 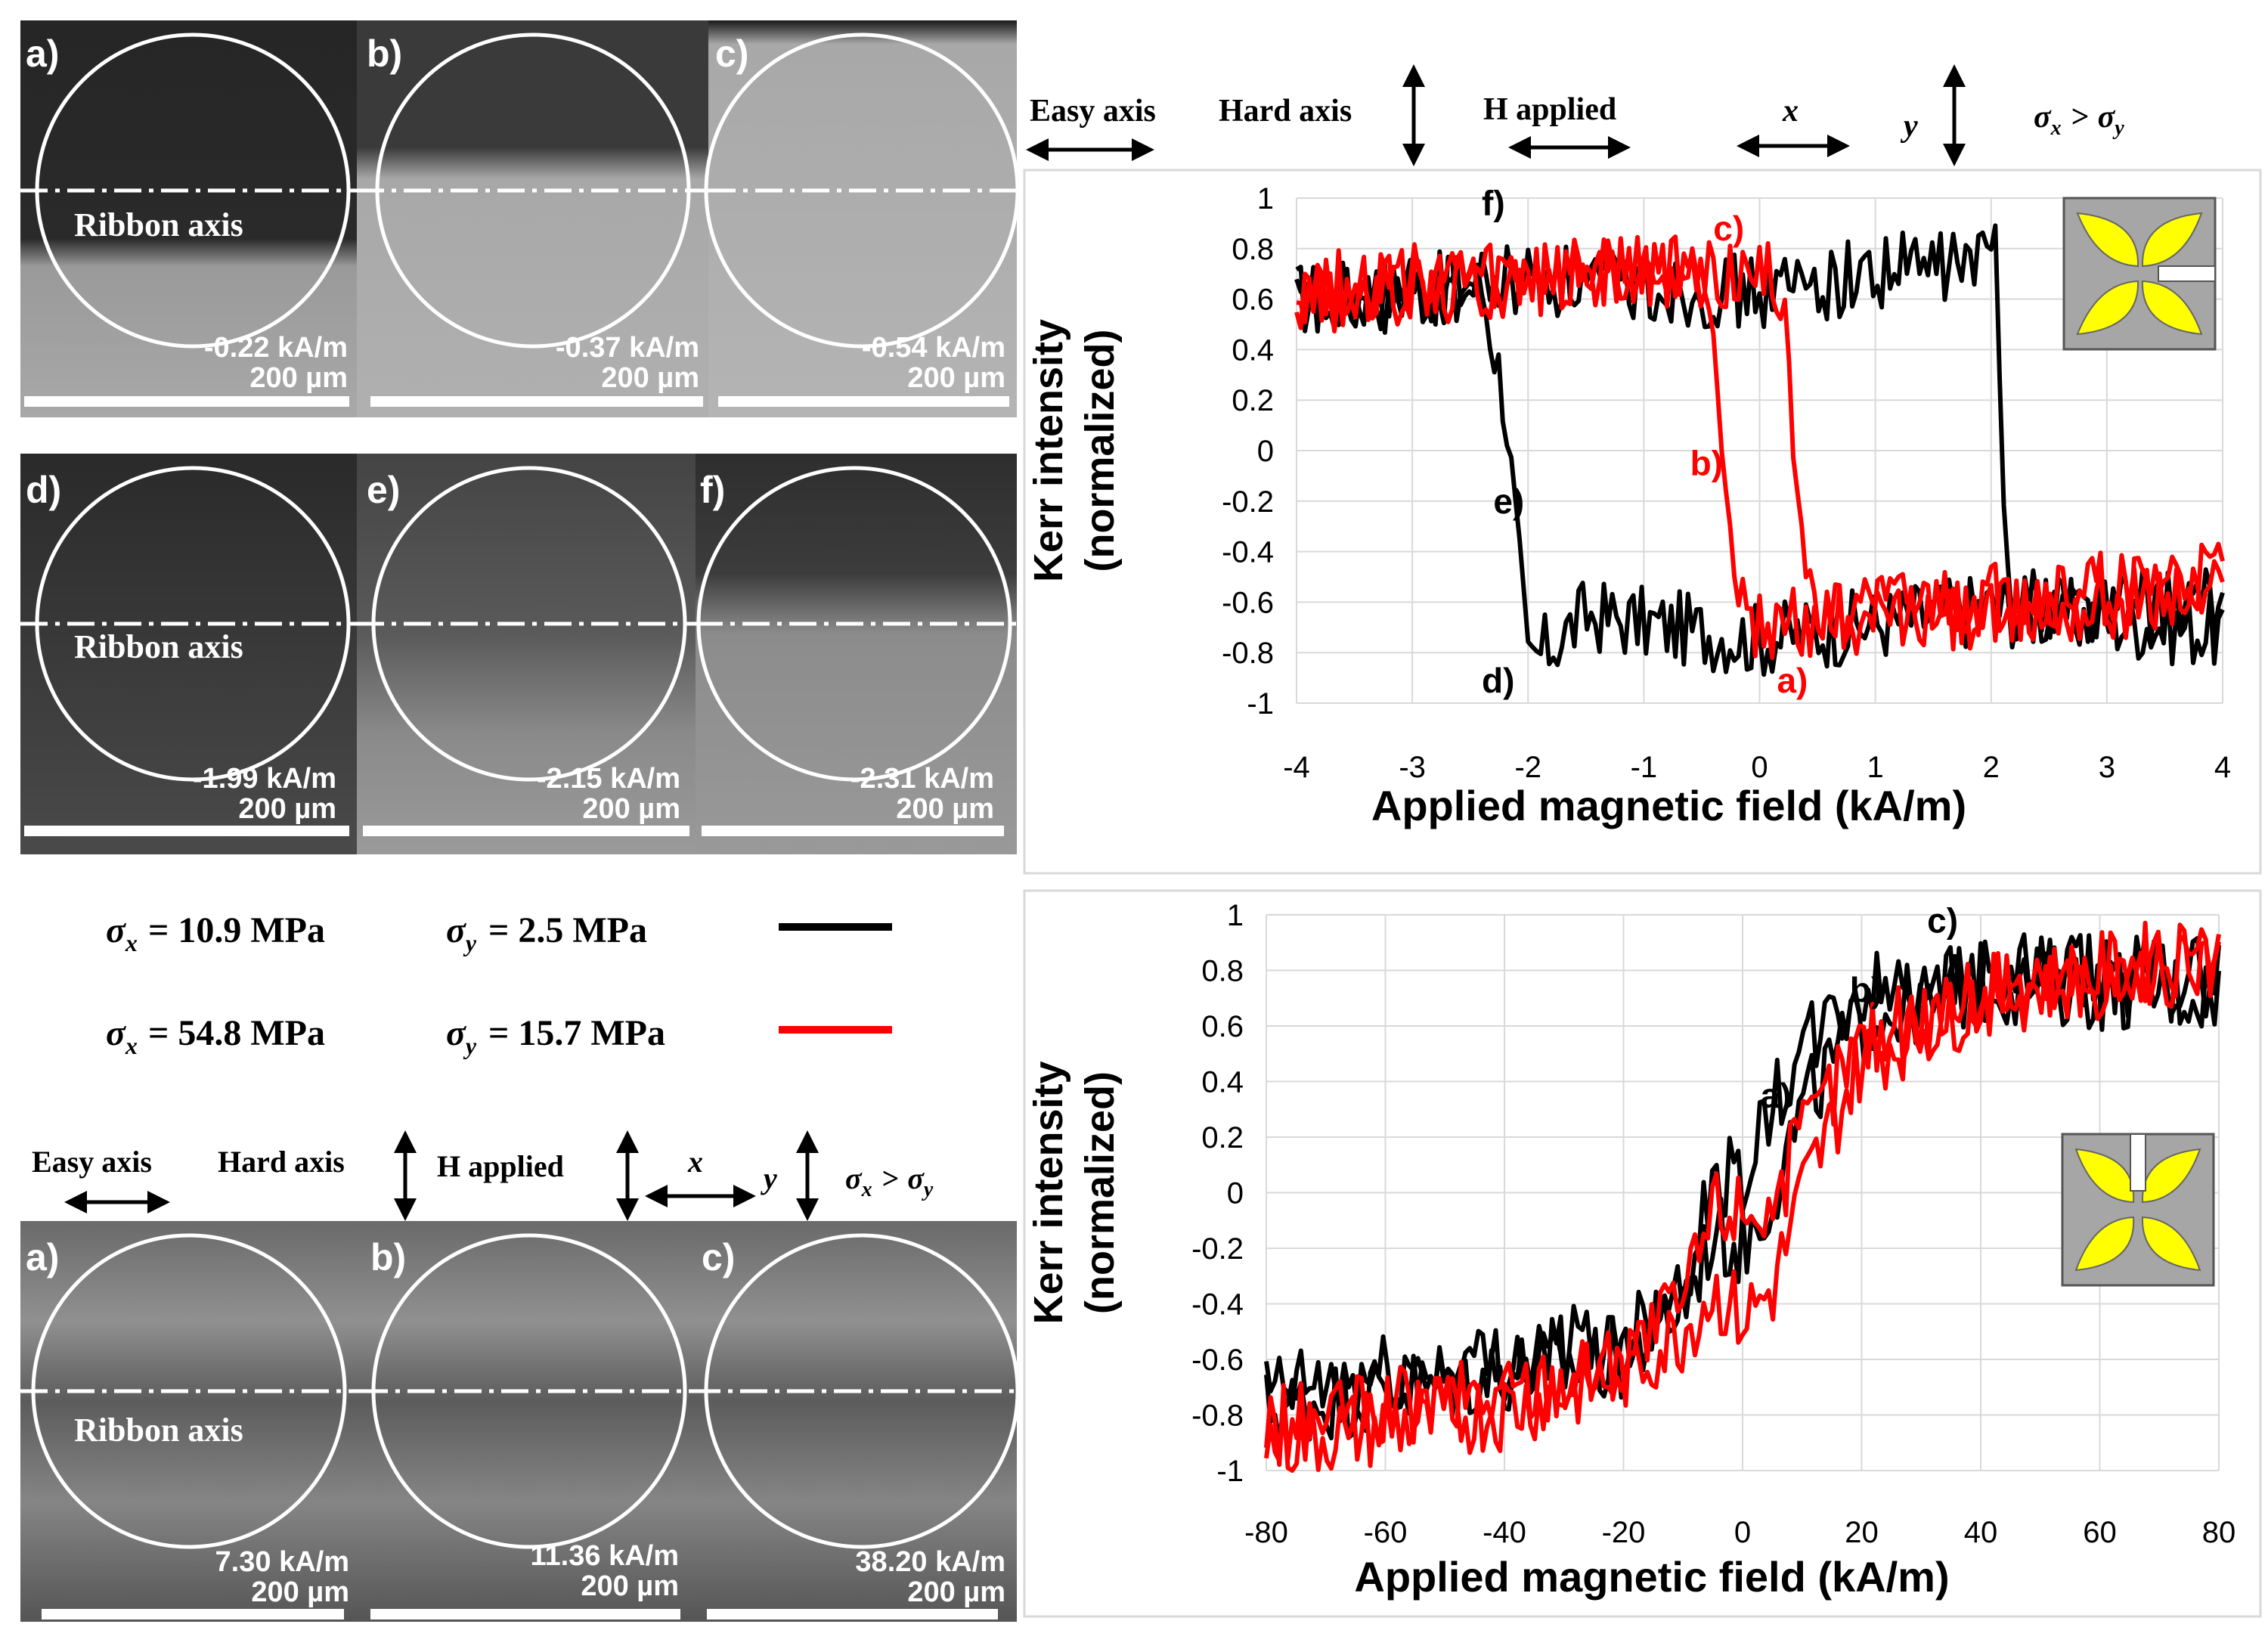 What do you see at coordinates (282, 1562) in the screenshot?
I see `field-value: 7.30 kA/m` at bounding box center [282, 1562].